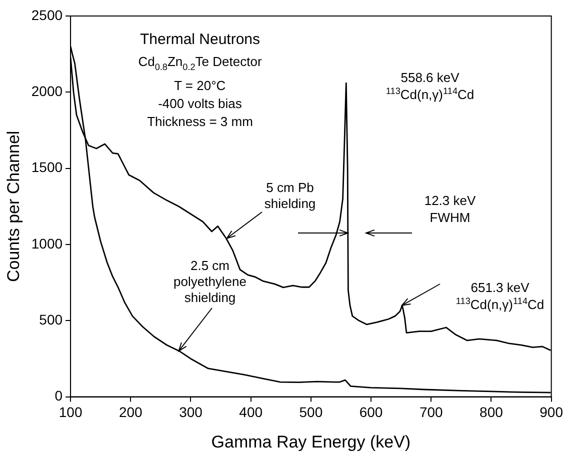 This screenshot has height=457, width=566. I want to click on annotation: Thermal Neutrons, so click(200, 39).